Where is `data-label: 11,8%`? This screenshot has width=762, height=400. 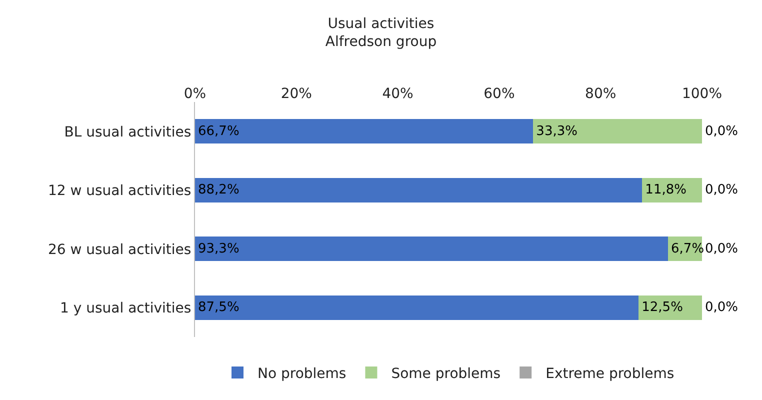 data-label: 11,8% is located at coordinates (665, 190).